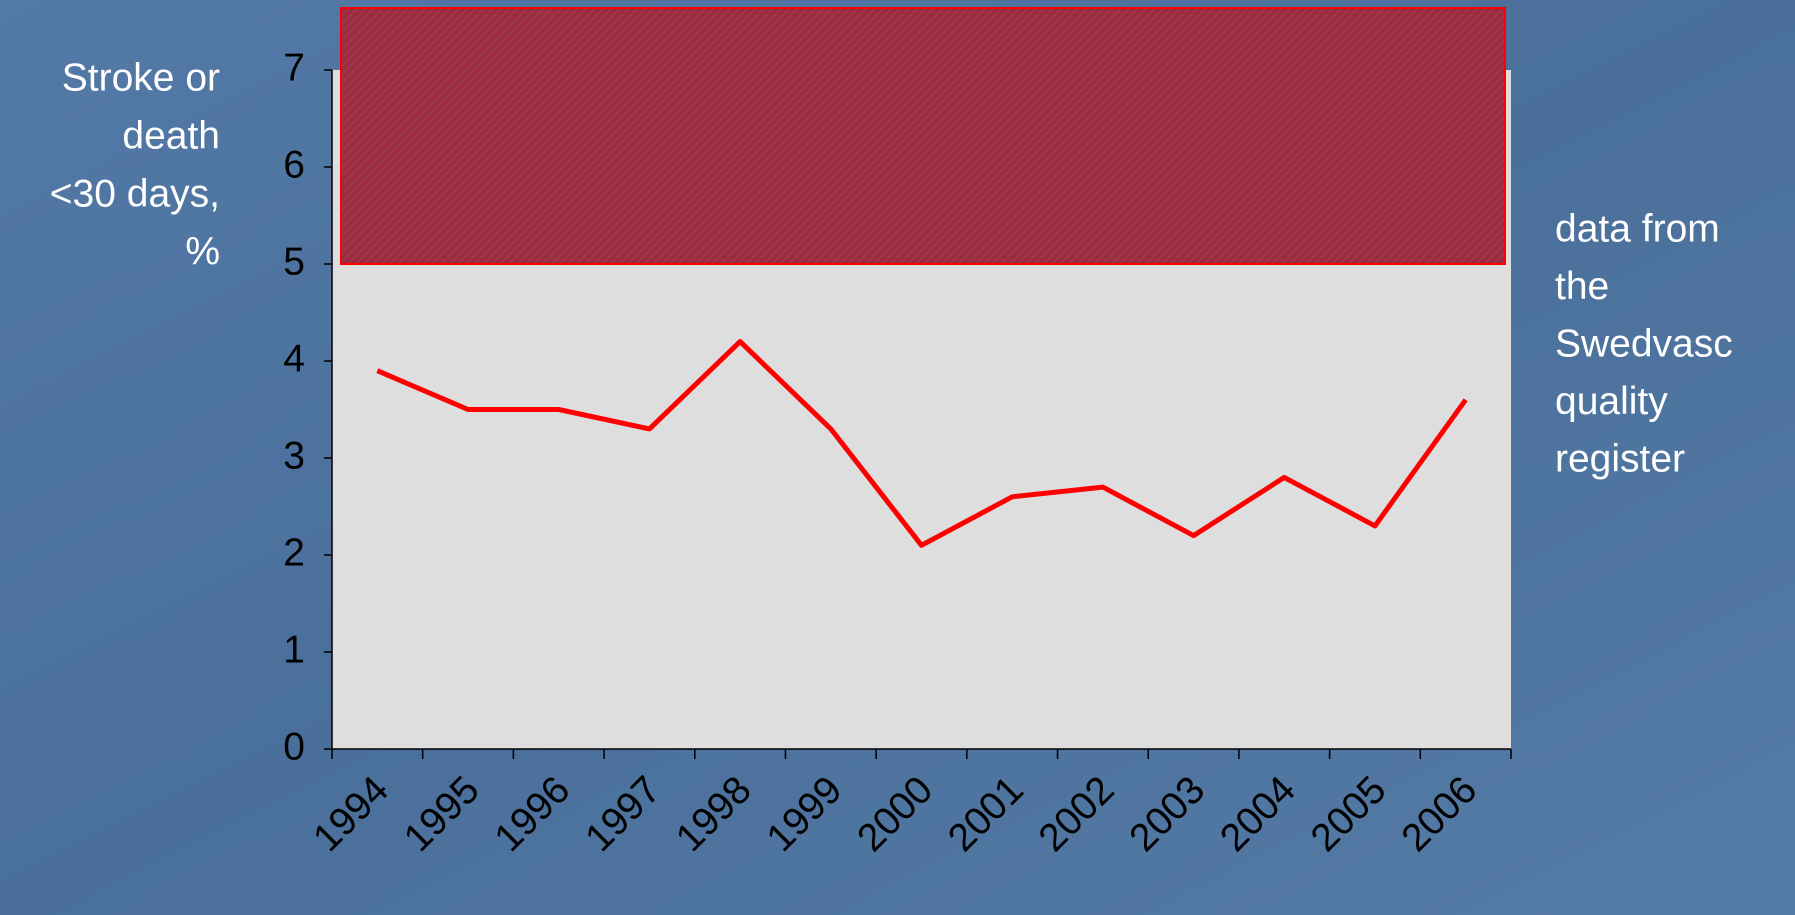 The height and width of the screenshot is (915, 1795). I want to click on annotation: Swedvasc, so click(1644, 343).